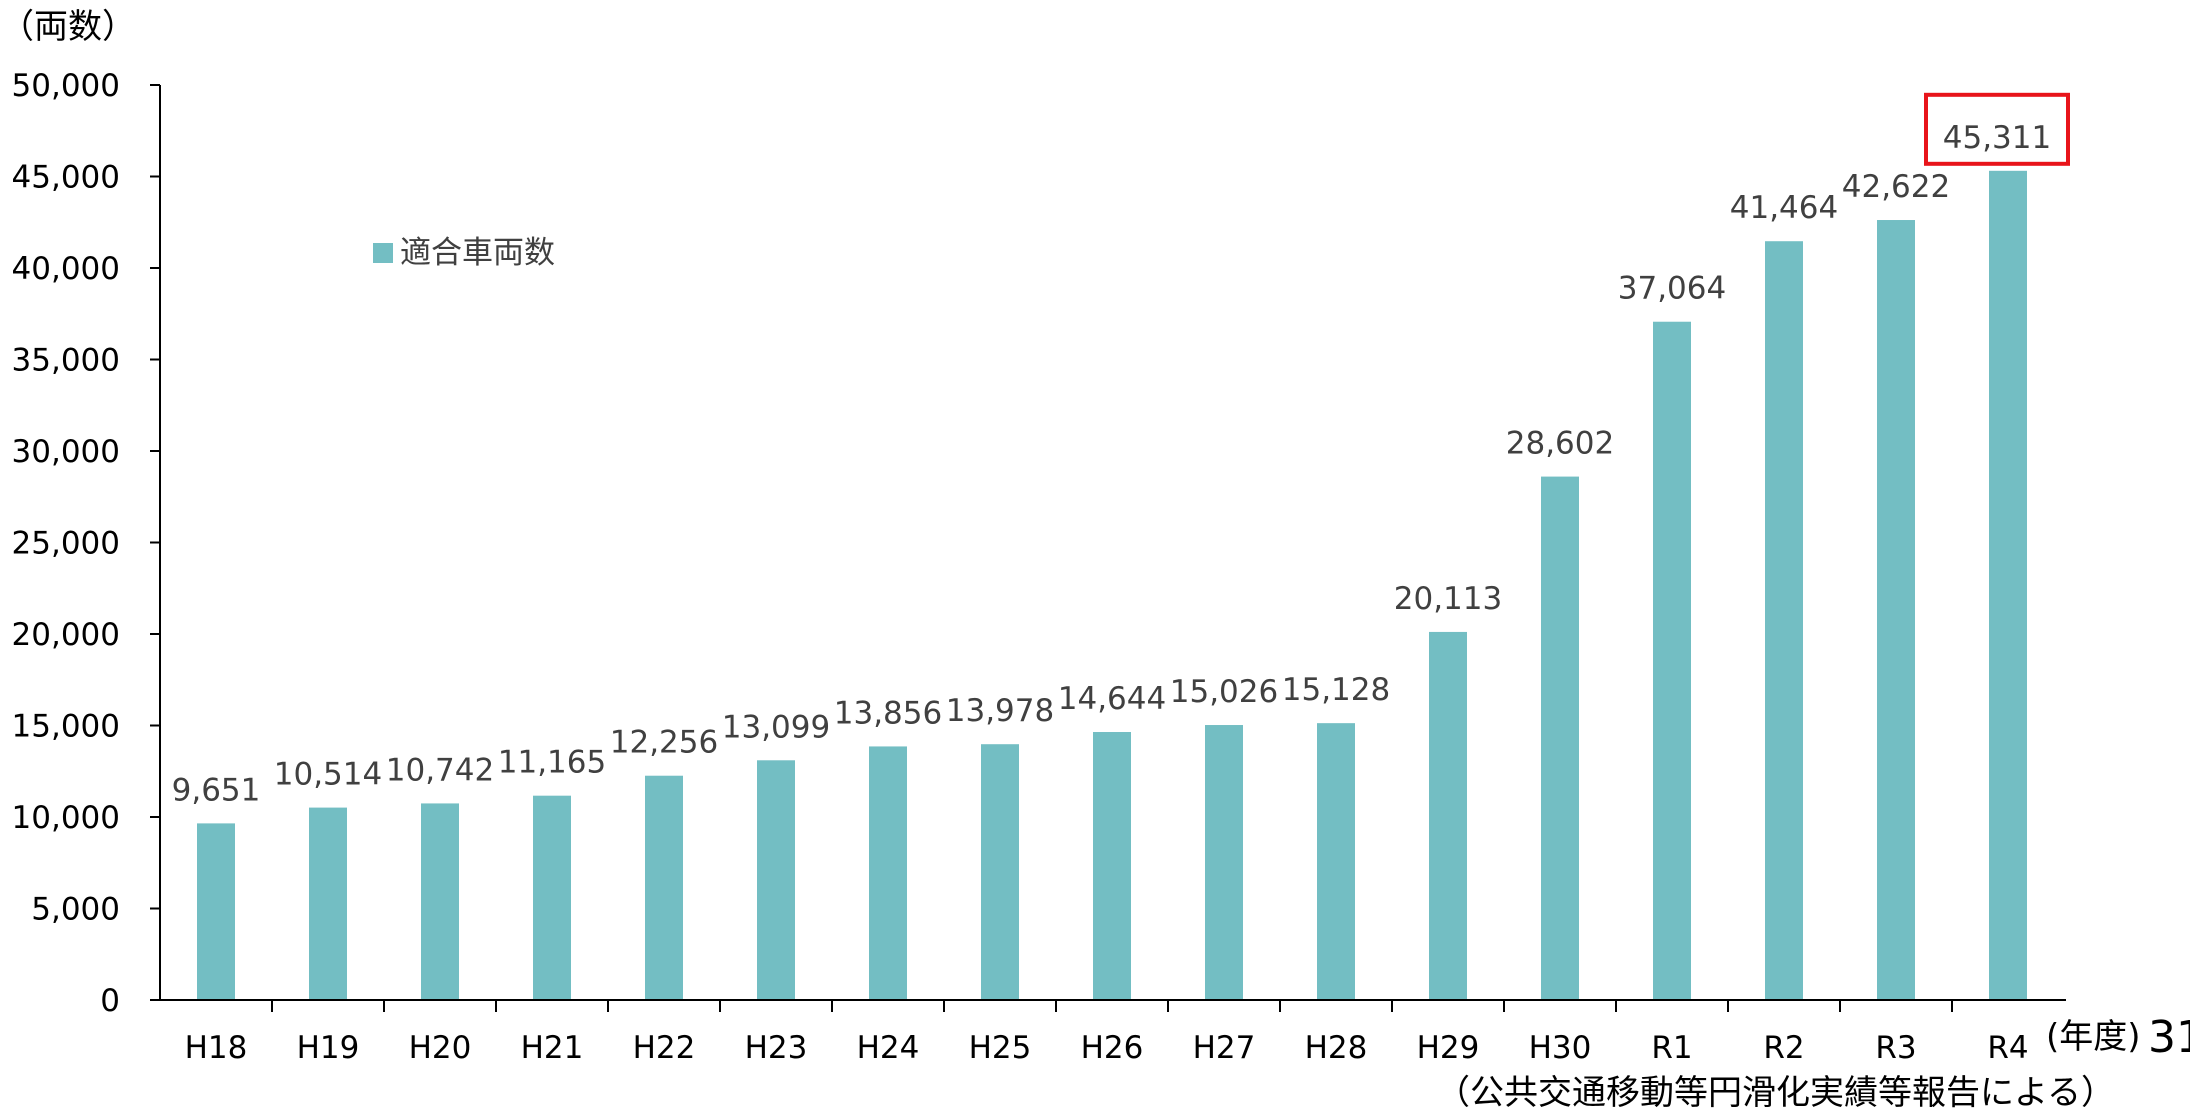 The height and width of the screenshot is (1114, 2190). Describe the element at coordinates (1672, 289) in the screenshot. I see `data-label: 37,064` at that location.